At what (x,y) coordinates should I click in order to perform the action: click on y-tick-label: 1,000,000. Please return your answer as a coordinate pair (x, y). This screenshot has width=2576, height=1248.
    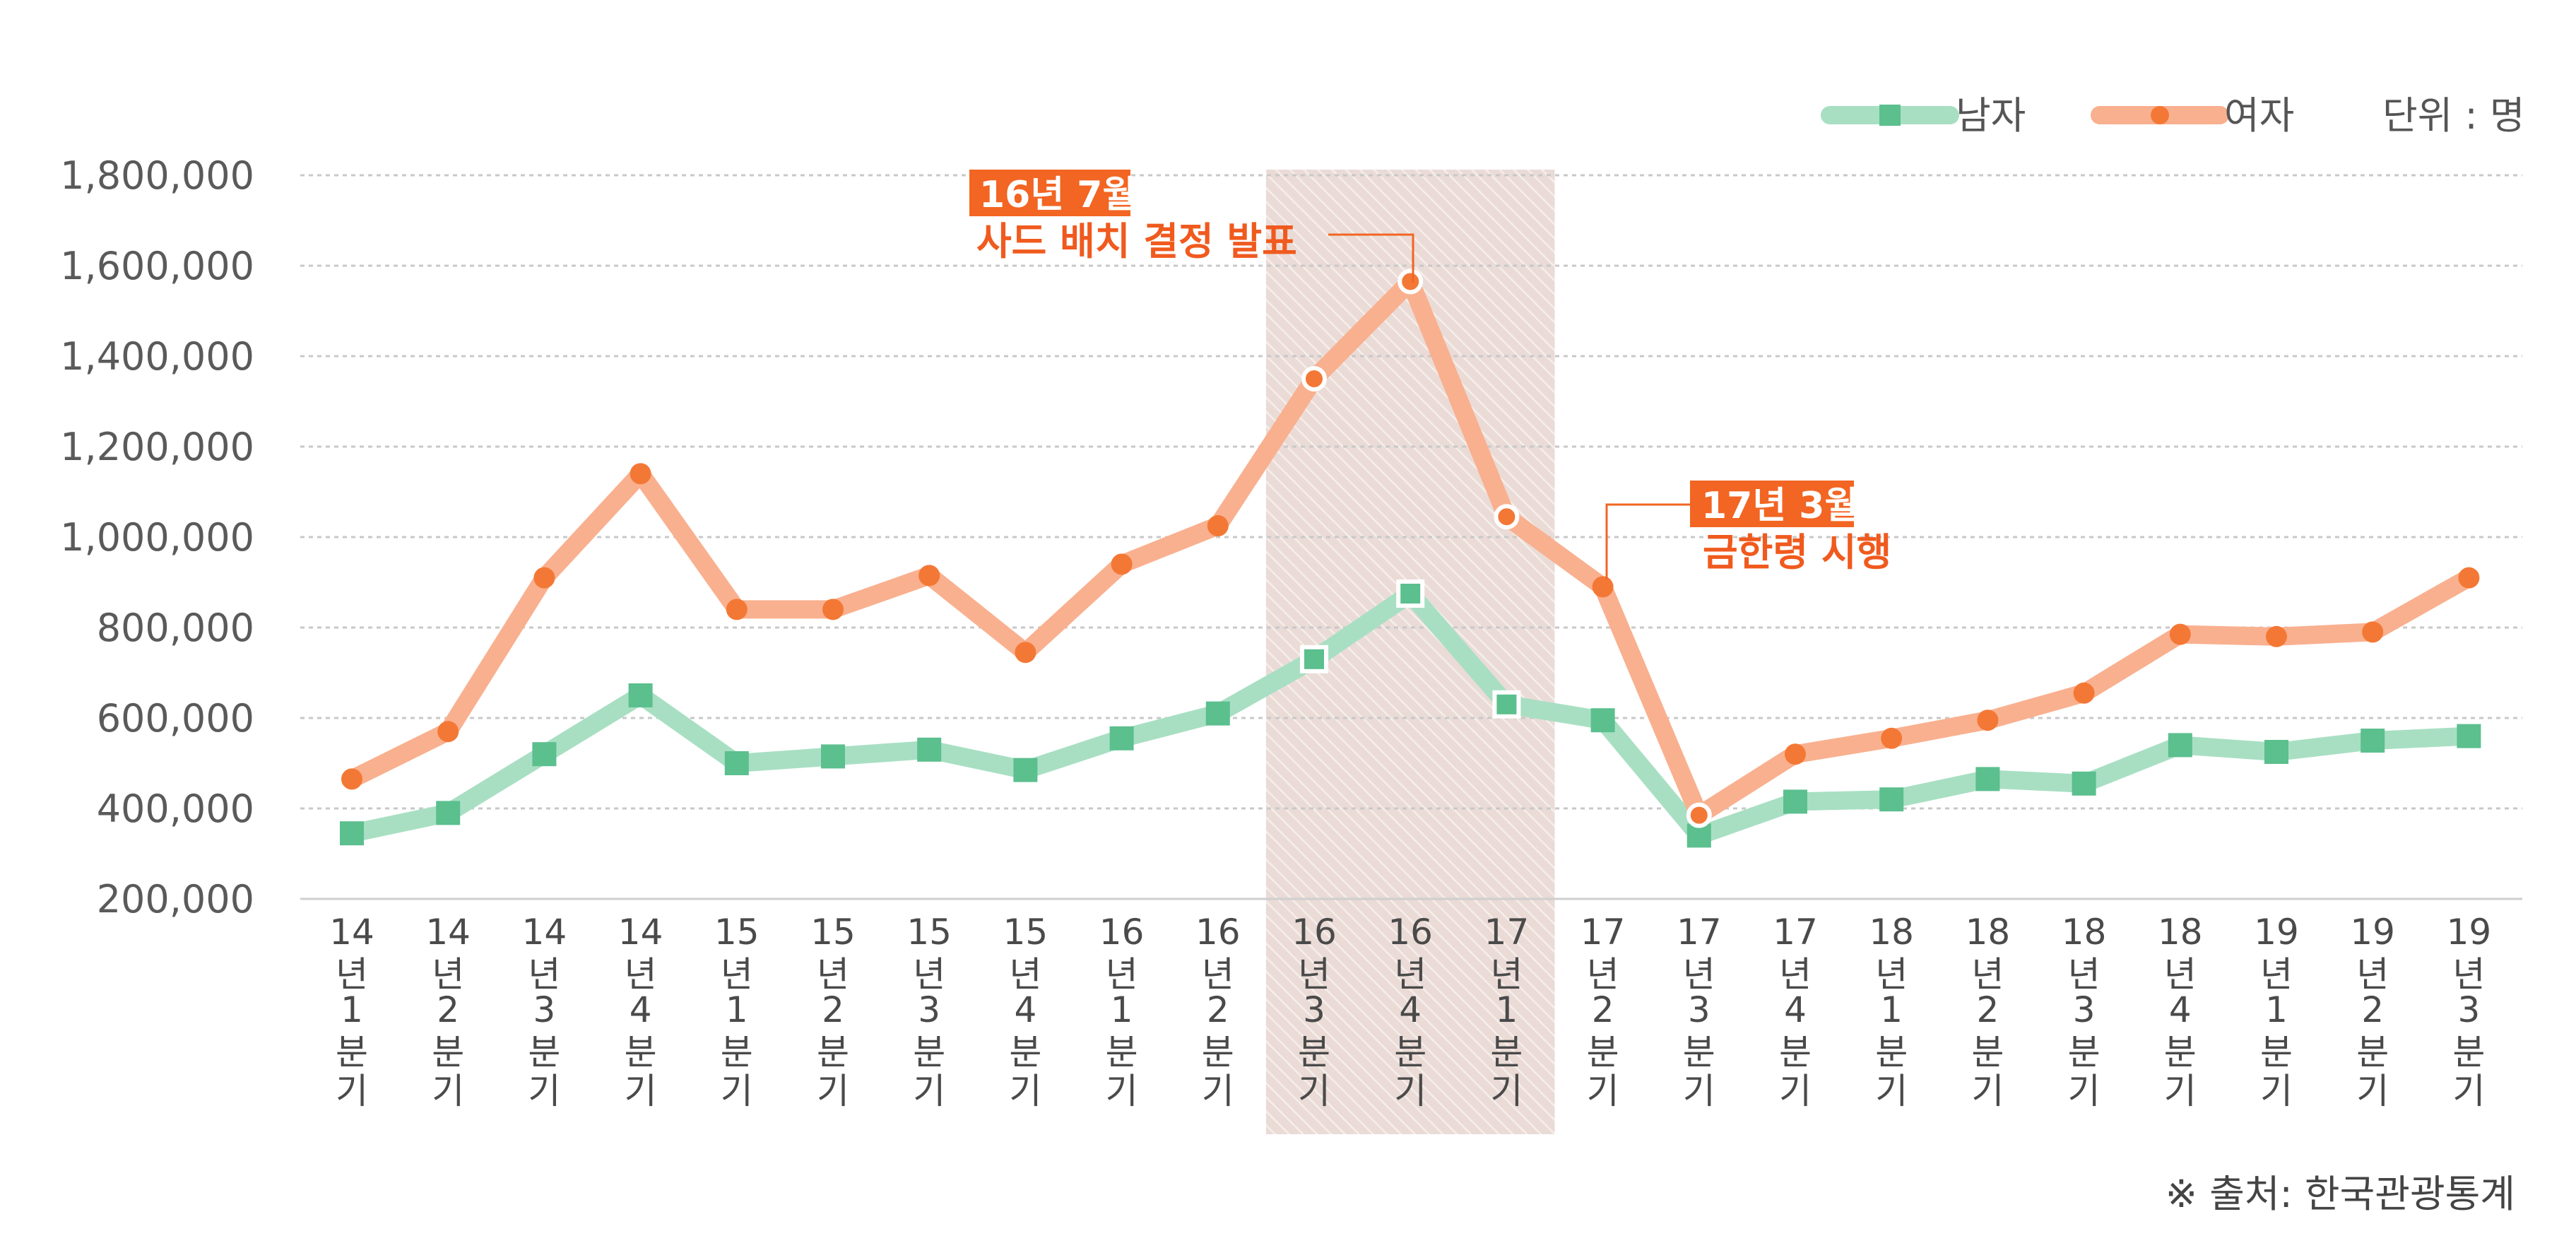
    Looking at the image, I should click on (157, 537).